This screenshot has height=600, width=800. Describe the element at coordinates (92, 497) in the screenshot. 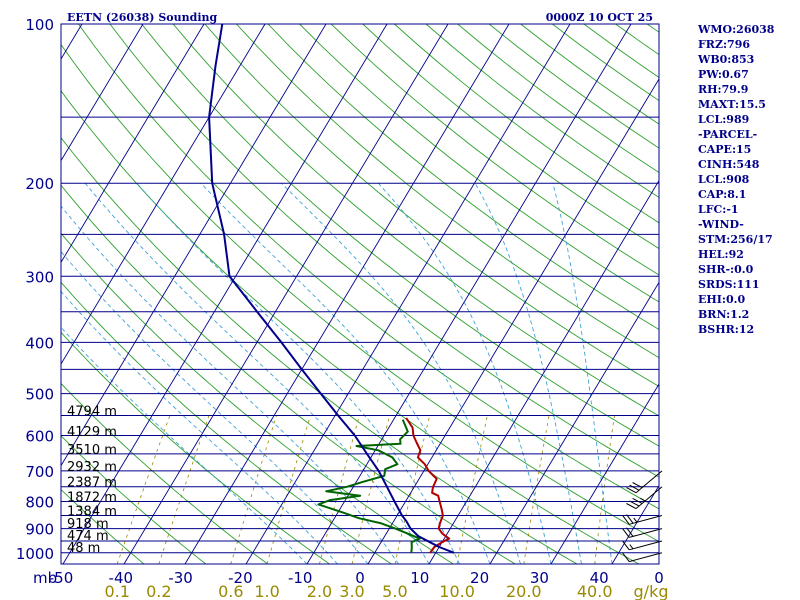

I see `height-label: 1872 m` at that location.